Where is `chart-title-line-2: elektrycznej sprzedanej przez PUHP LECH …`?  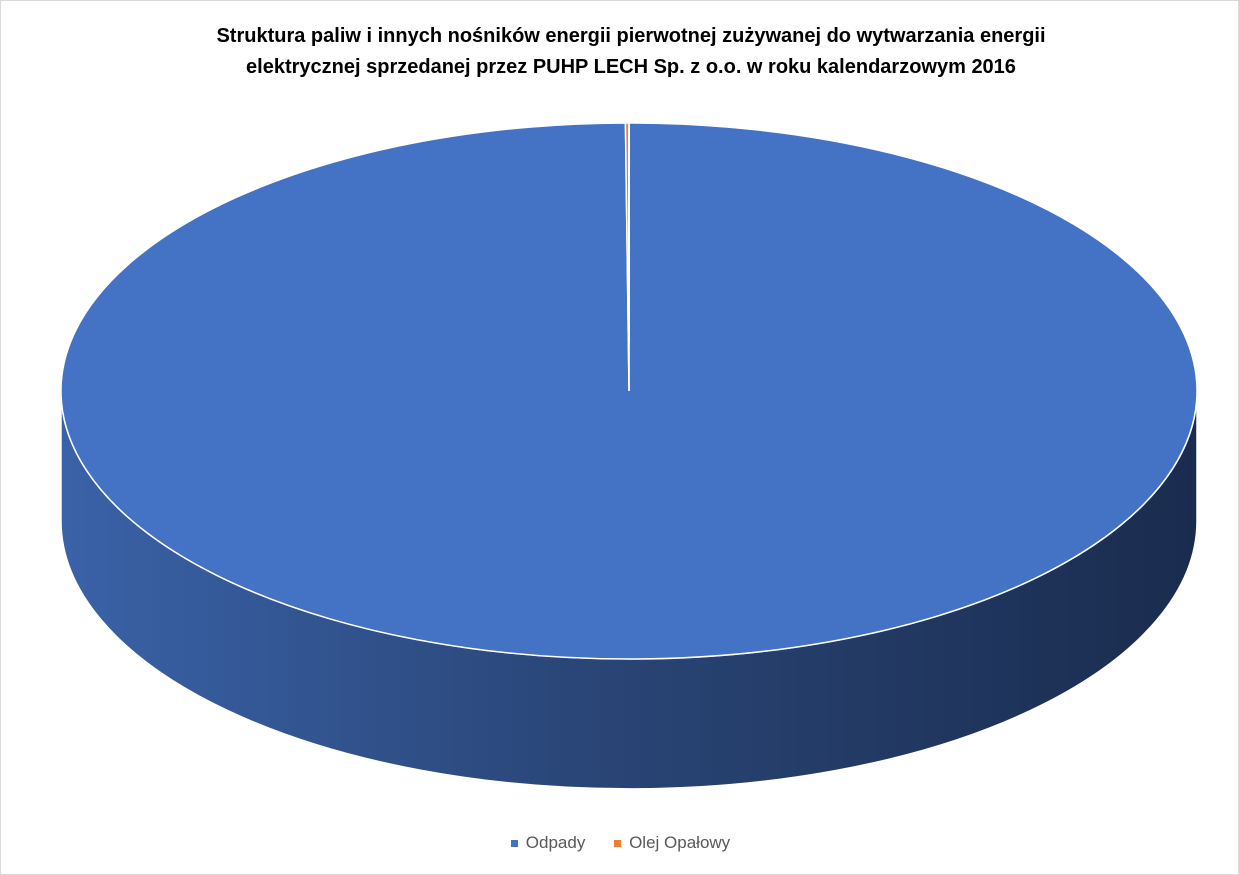 chart-title-line-2: elektrycznej sprzedanej przez PUHP LECH … is located at coordinates (631, 67).